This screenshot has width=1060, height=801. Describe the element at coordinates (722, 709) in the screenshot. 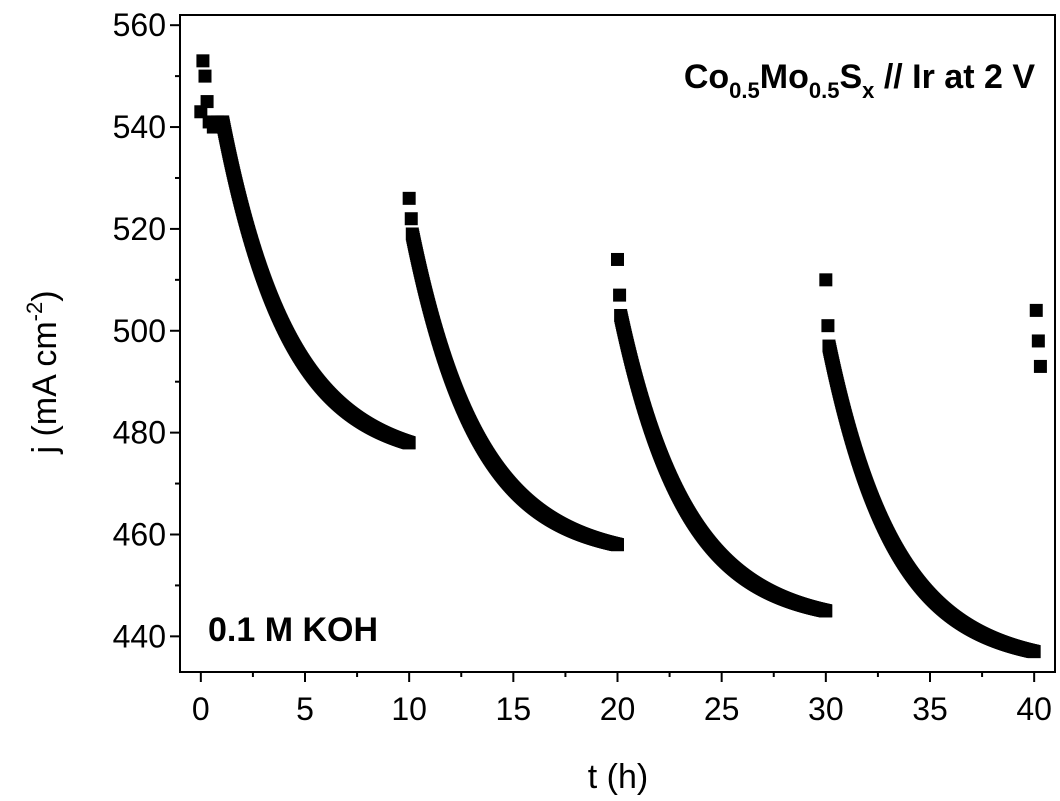

I see `x-tick-label: 25` at that location.